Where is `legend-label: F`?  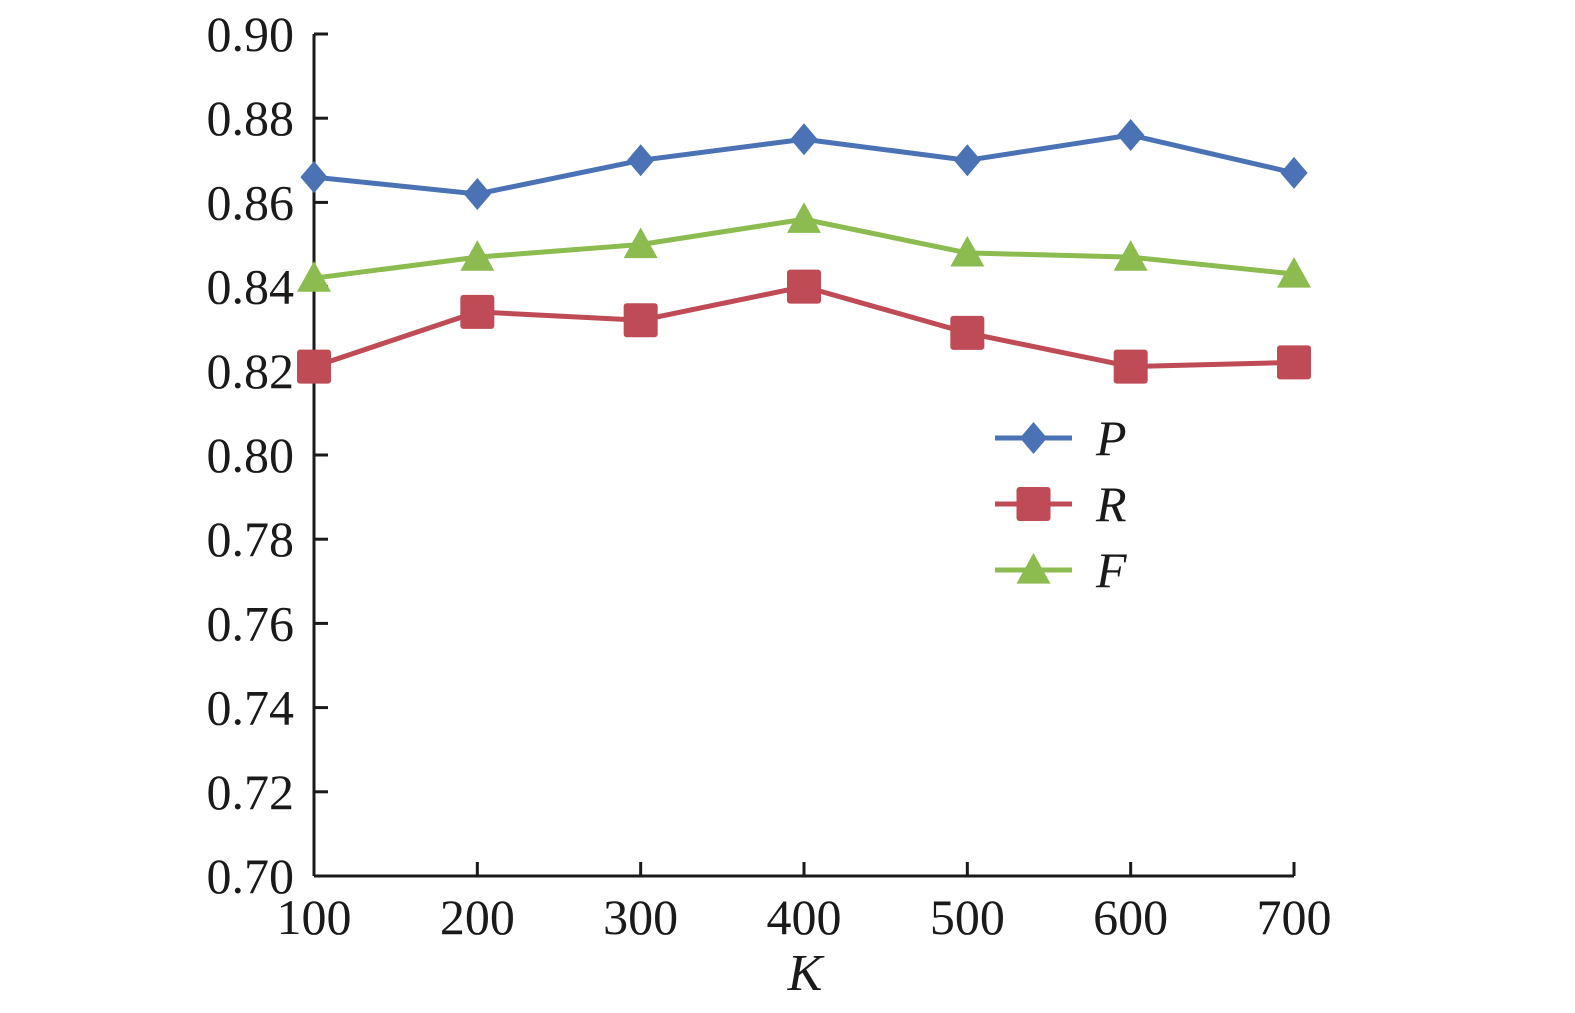 legend-label: F is located at coordinates (1111, 570).